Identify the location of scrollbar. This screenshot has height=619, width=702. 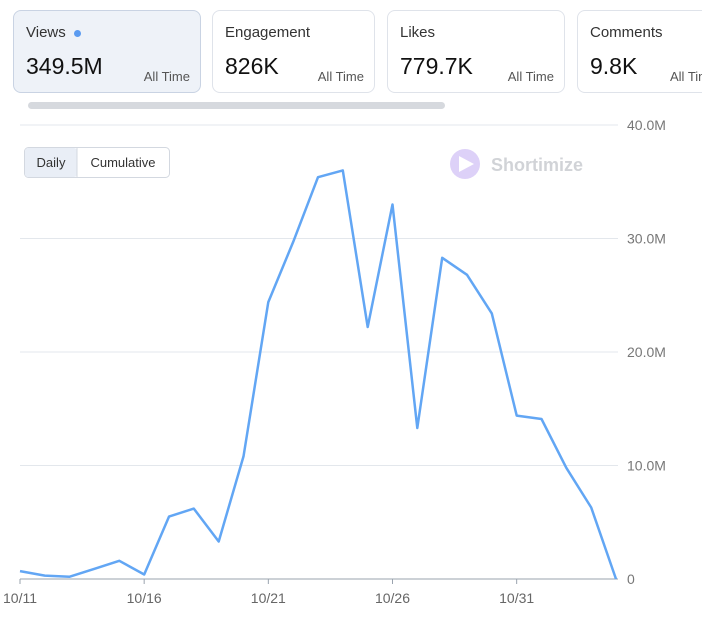
(236, 105).